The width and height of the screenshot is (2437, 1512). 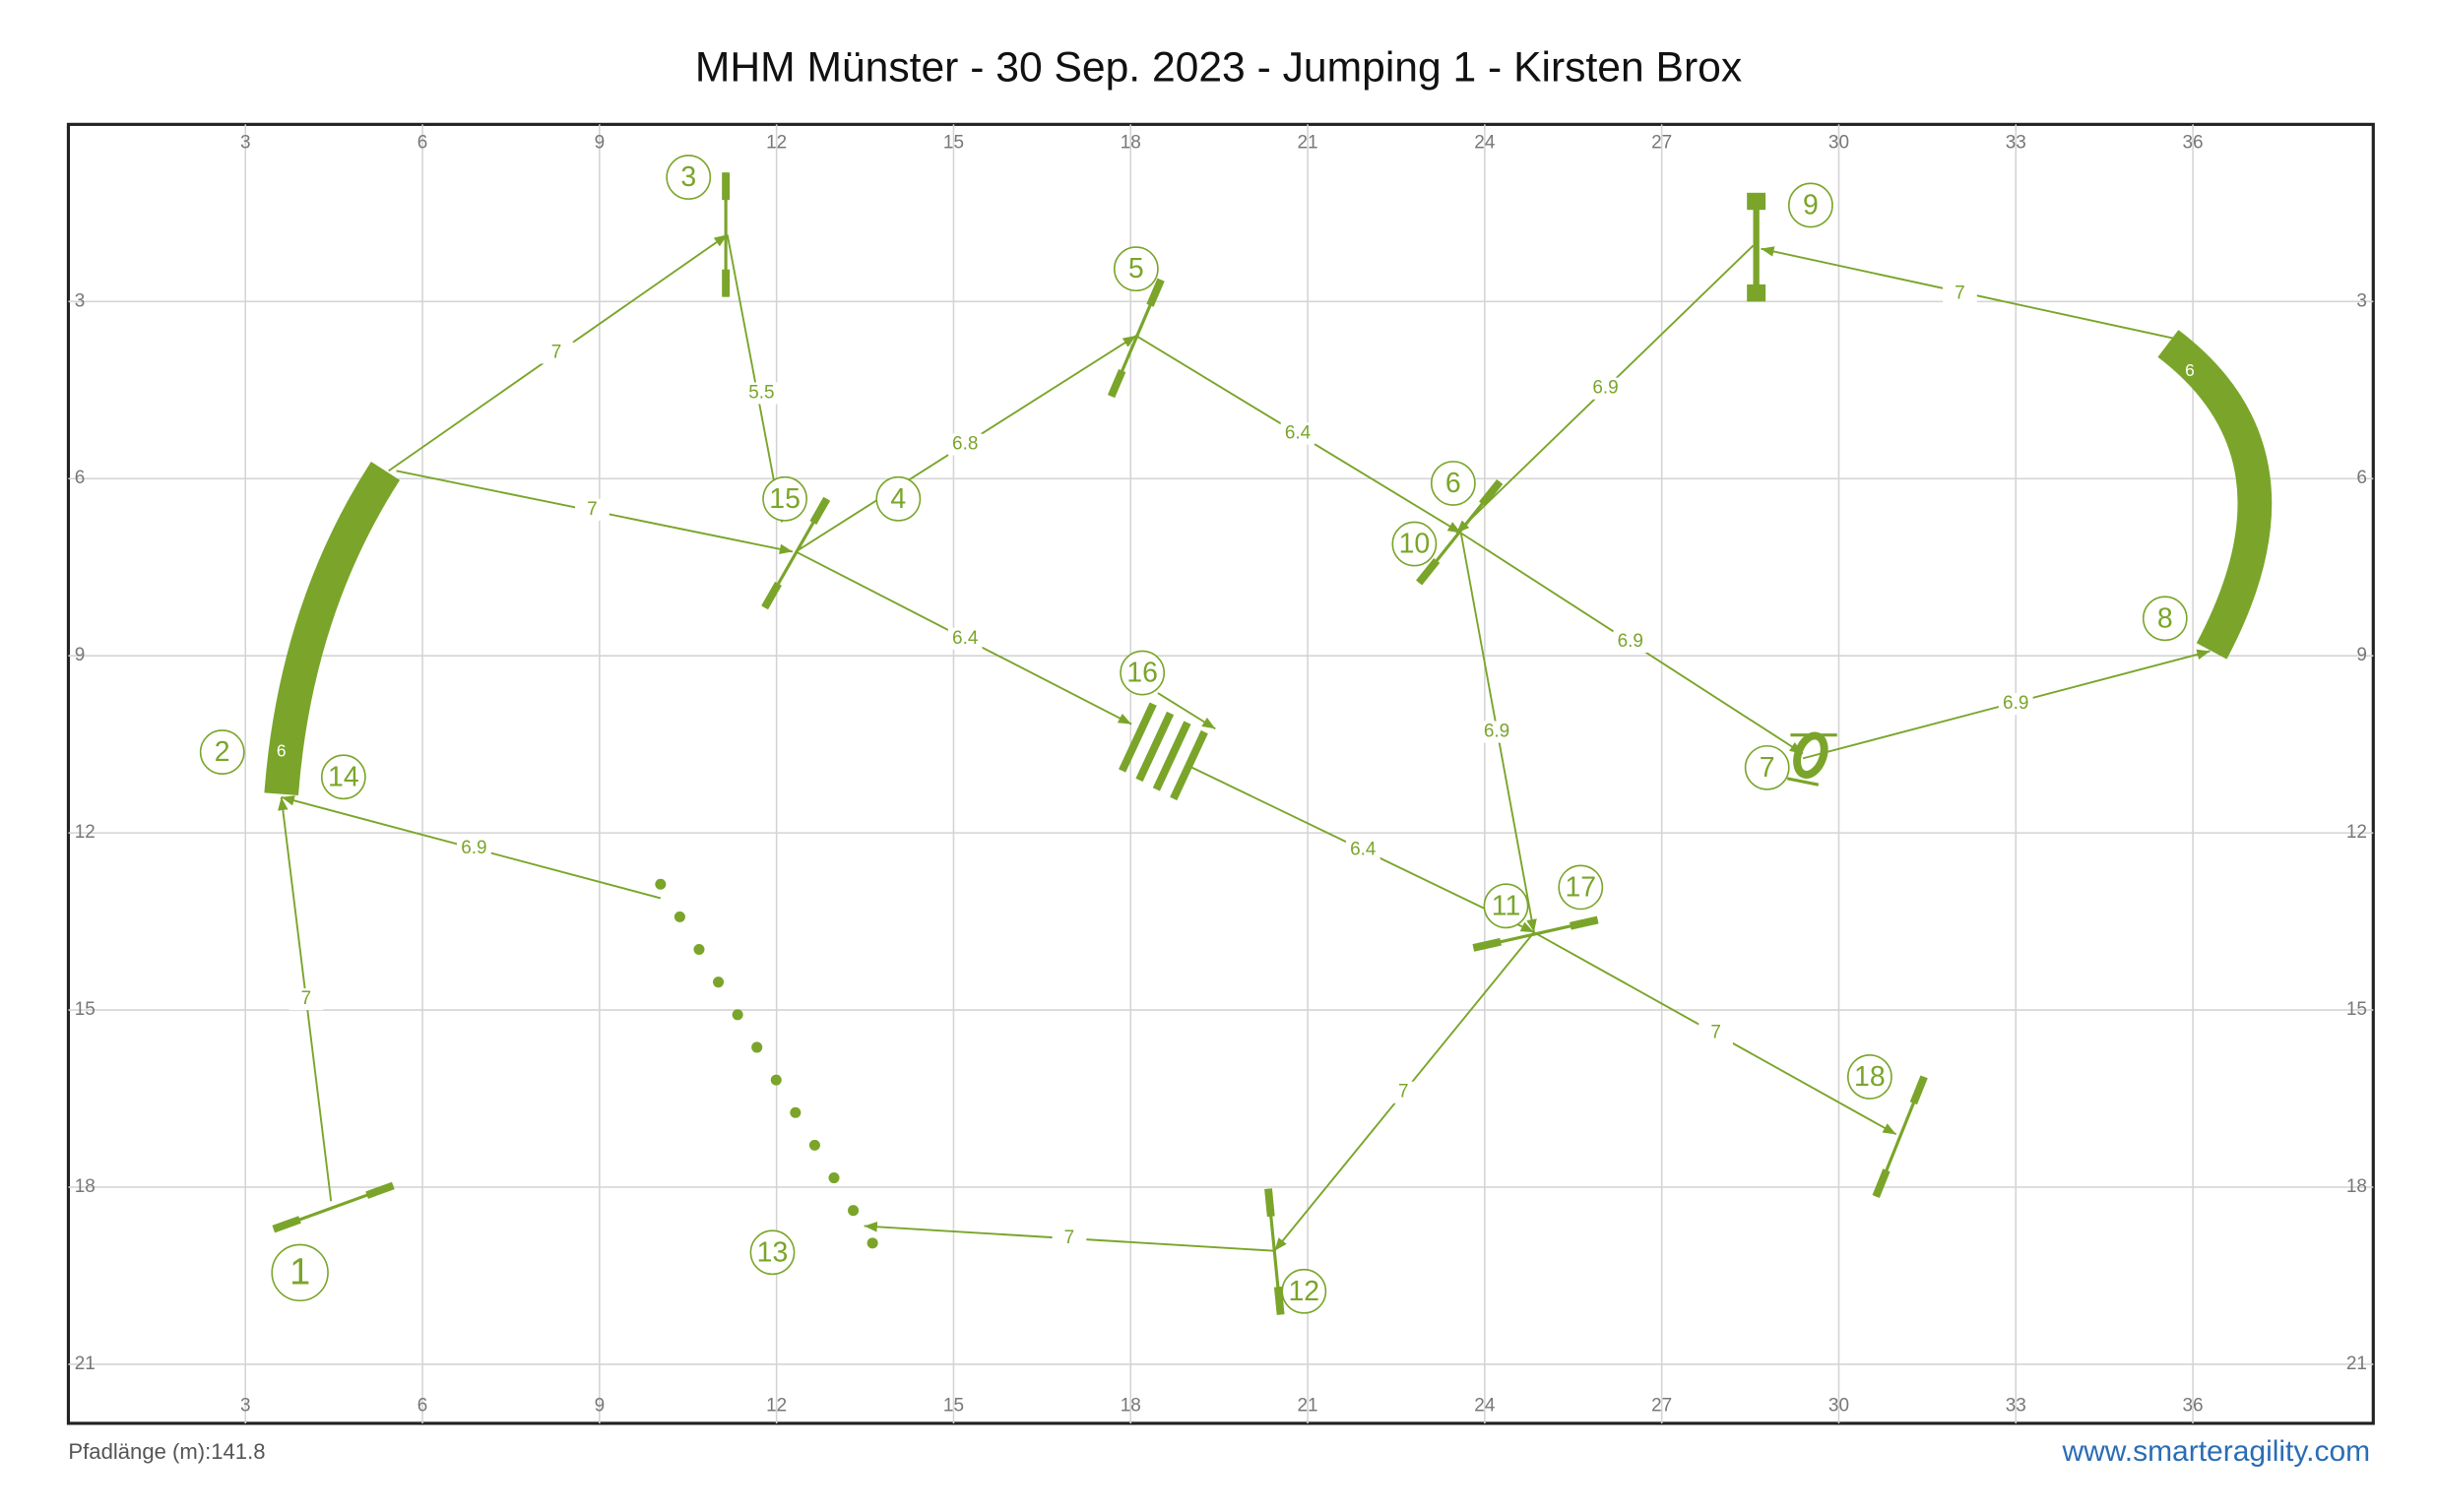 I want to click on y-tick-label: 3, so click(x=2361, y=300).